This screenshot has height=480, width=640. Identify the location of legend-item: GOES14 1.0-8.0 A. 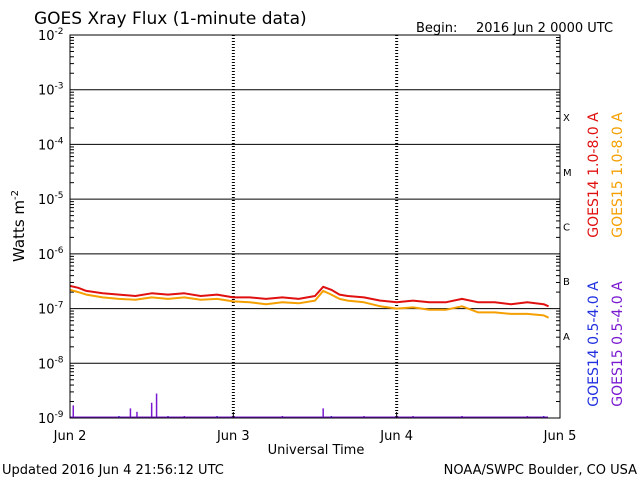
(594, 175).